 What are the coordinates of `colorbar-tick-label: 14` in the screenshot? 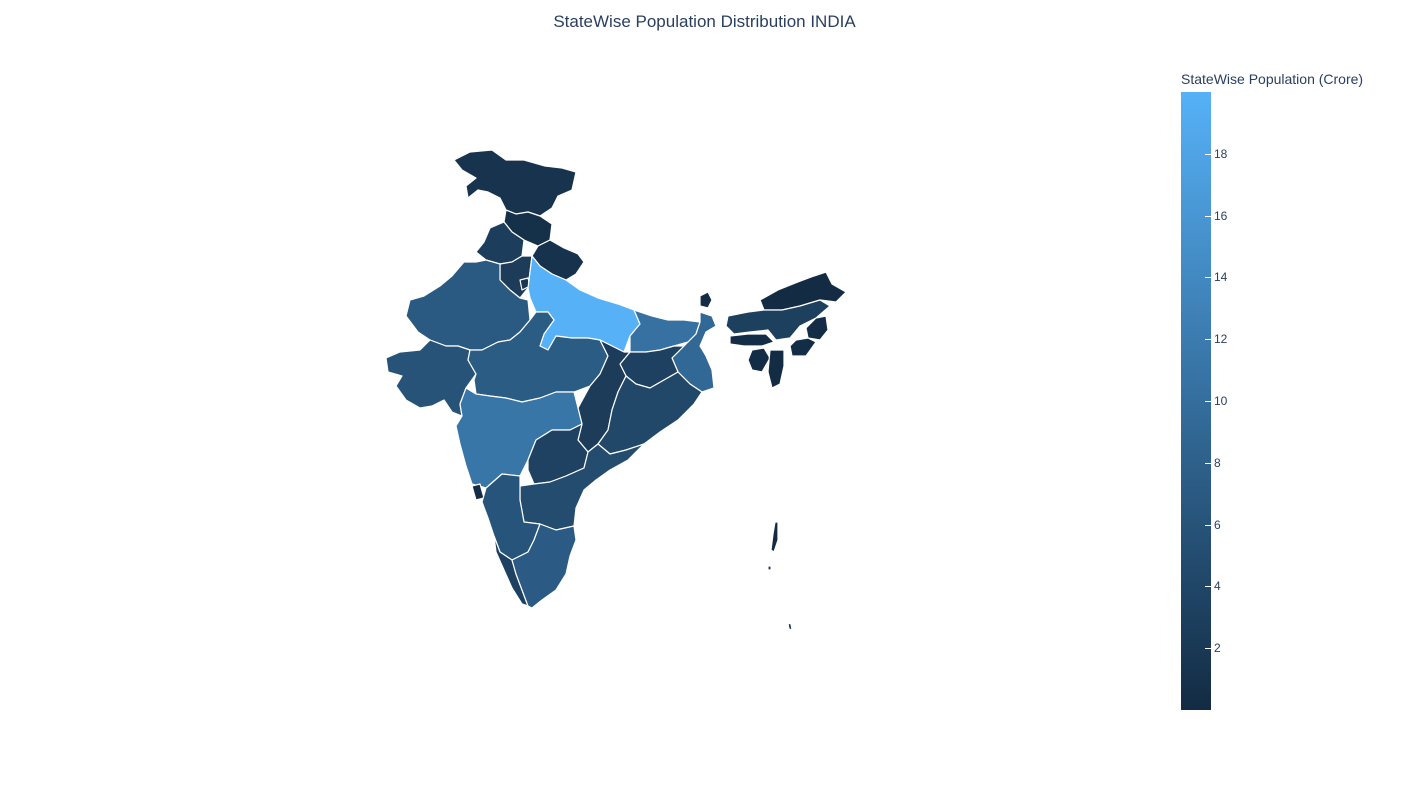 It's located at (1221, 277).